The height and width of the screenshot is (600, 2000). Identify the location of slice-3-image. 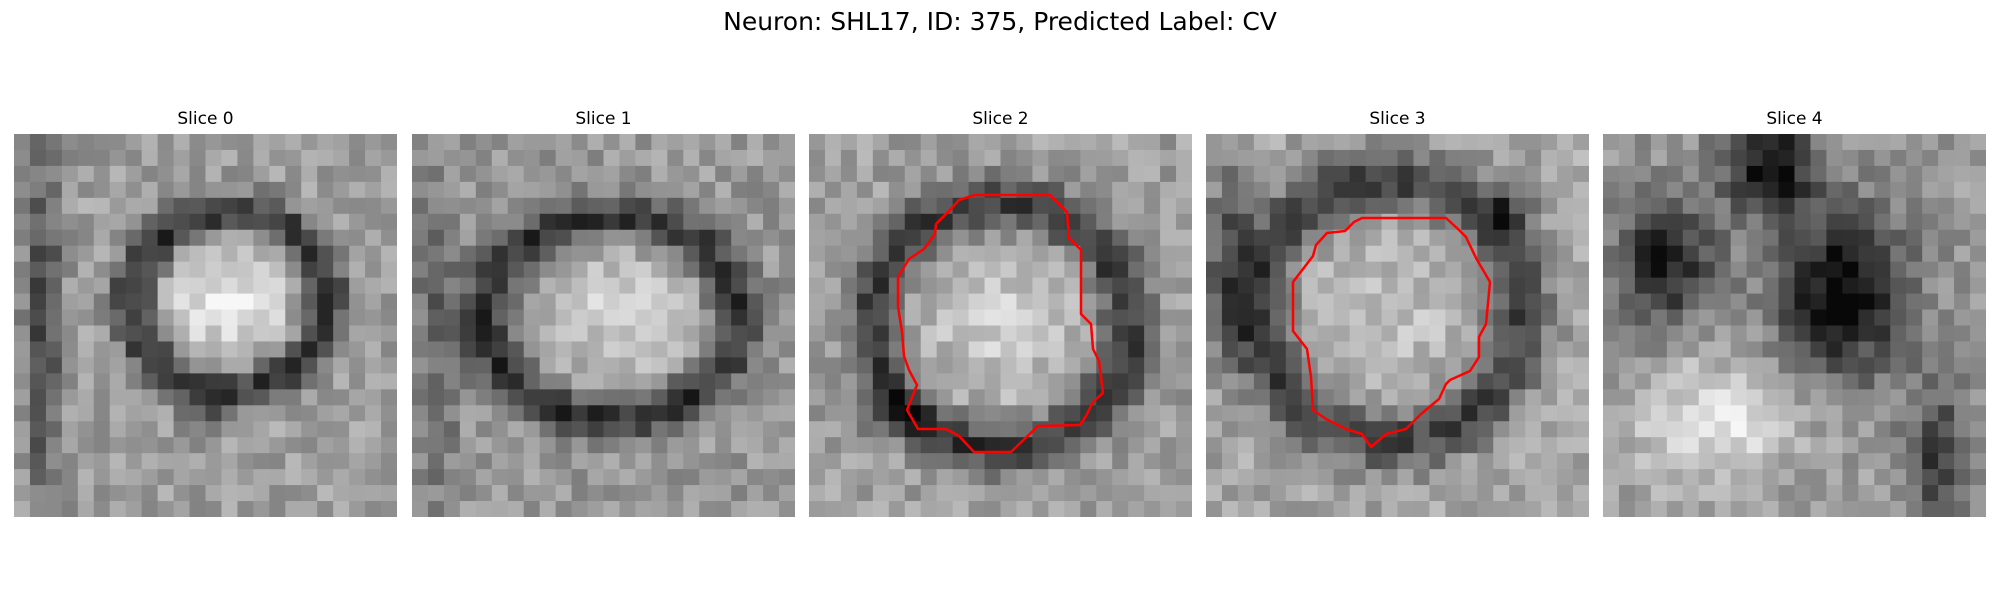
(1397, 325).